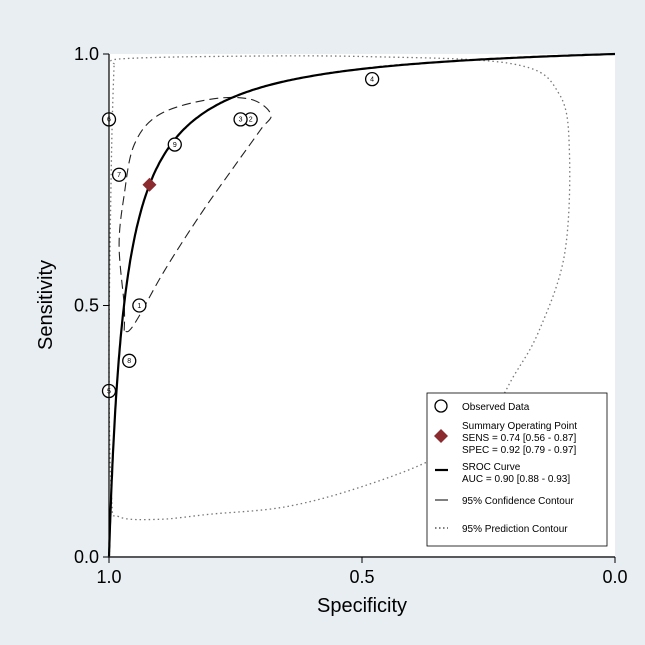 This screenshot has height=645, width=645. Describe the element at coordinates (519, 438) in the screenshot. I see `legend-summary-sens: SENS = 0.74 [0.56 - 0.87]` at that location.